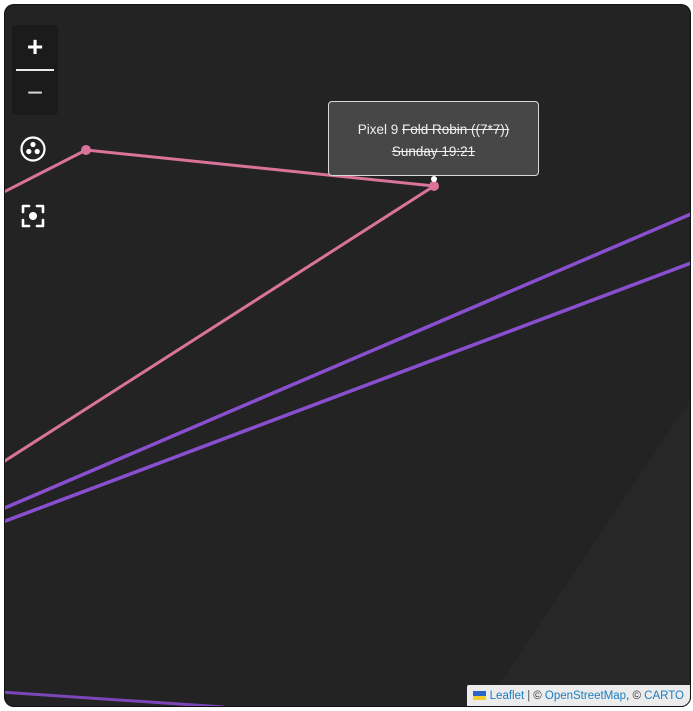 The image size is (693, 711). I want to click on tooltip-device: Pixel 9, so click(378, 129).